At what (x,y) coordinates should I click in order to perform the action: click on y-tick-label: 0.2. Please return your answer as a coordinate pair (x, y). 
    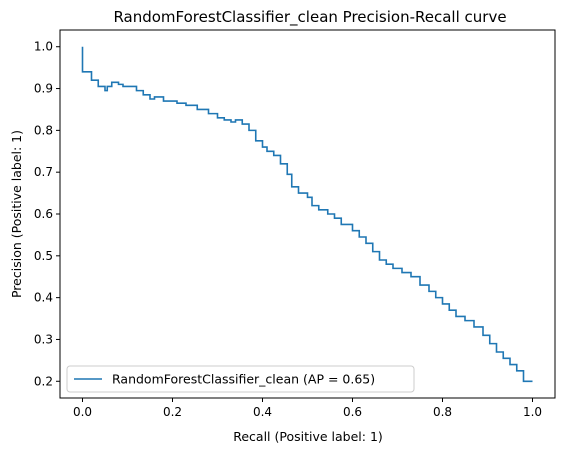
    Looking at the image, I should click on (43, 381).